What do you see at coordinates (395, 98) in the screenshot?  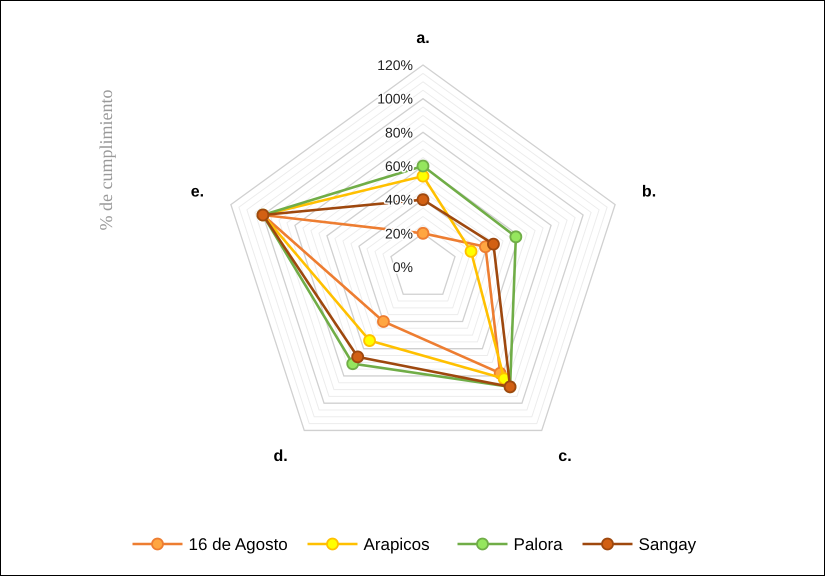 I see `y-tick-label: 100%` at bounding box center [395, 98].